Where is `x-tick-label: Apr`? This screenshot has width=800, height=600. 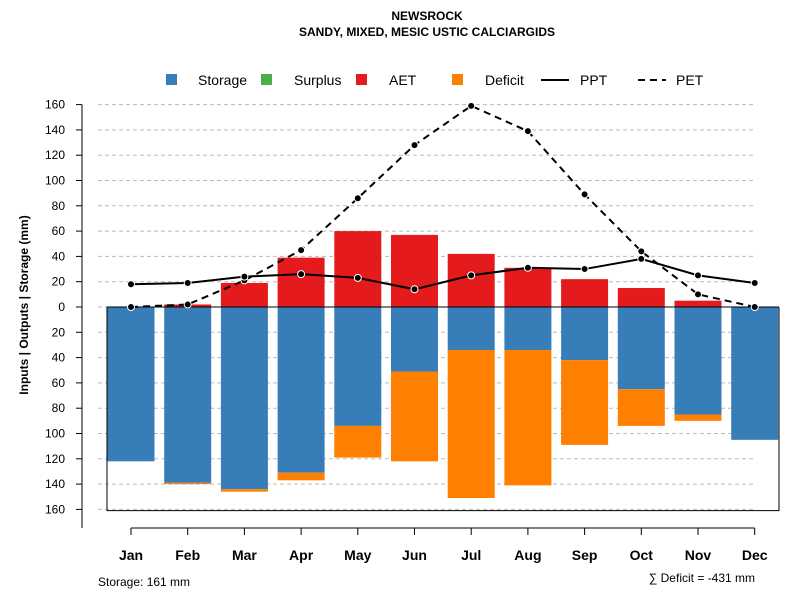
x-tick-label: Apr is located at coordinates (301, 555).